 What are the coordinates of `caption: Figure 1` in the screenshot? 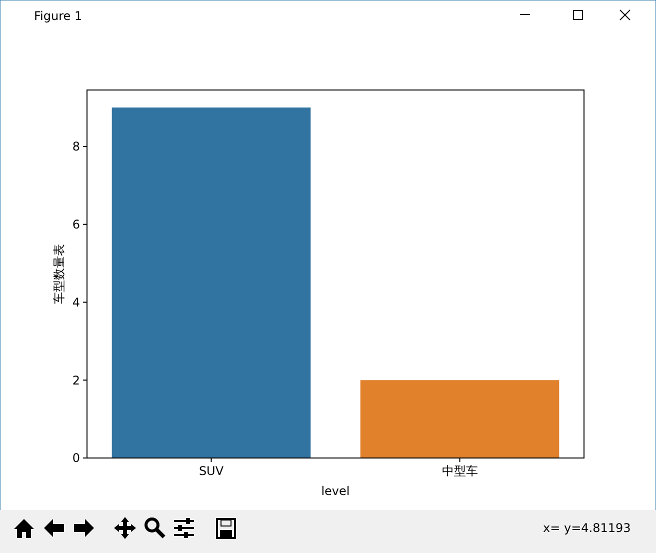 It's located at (58, 16).